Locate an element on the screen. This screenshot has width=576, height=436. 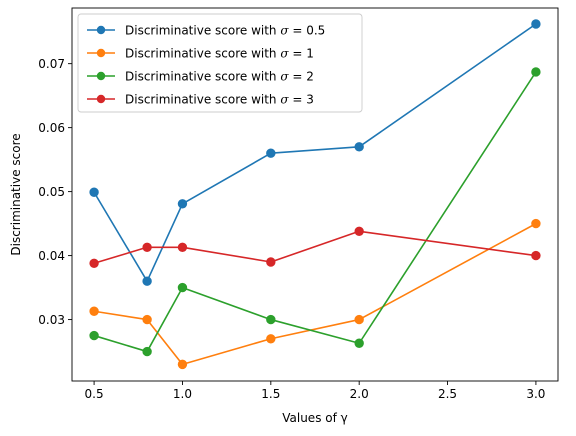
y-tick-label: 0.06 is located at coordinates (51, 128).